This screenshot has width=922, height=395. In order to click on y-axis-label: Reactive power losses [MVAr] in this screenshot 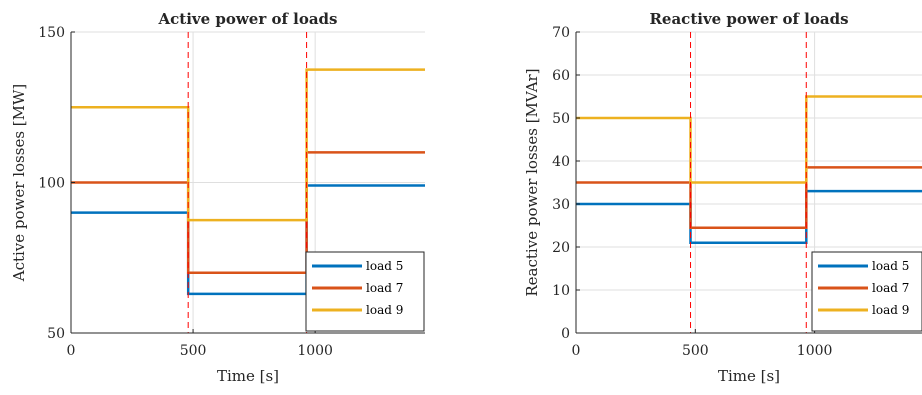, I will do `click(532, 182)`.